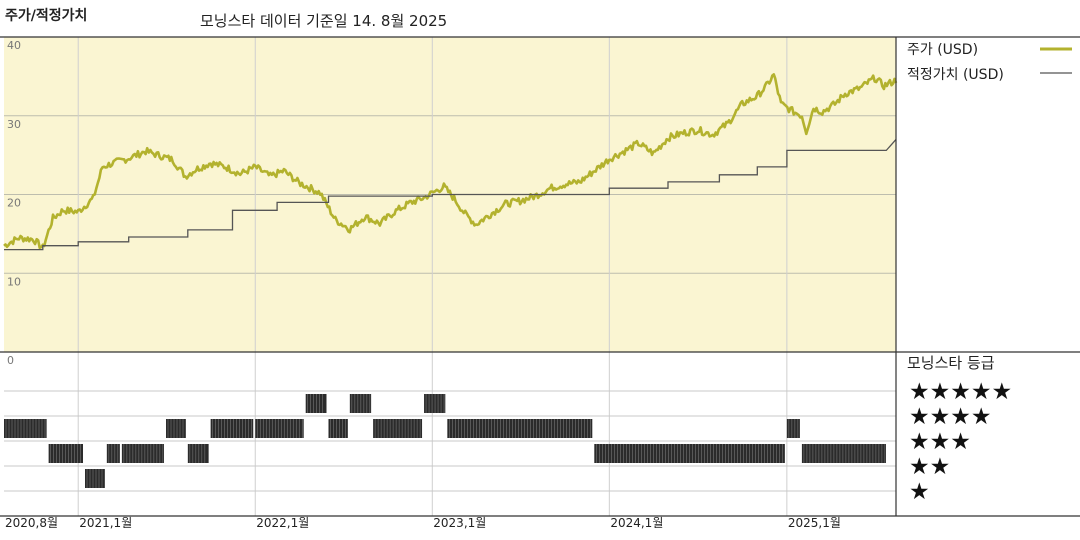 The width and height of the screenshot is (1080, 540). Describe the element at coordinates (636, 523) in the screenshot. I see `x-tick-label: 2024,1월` at that location.